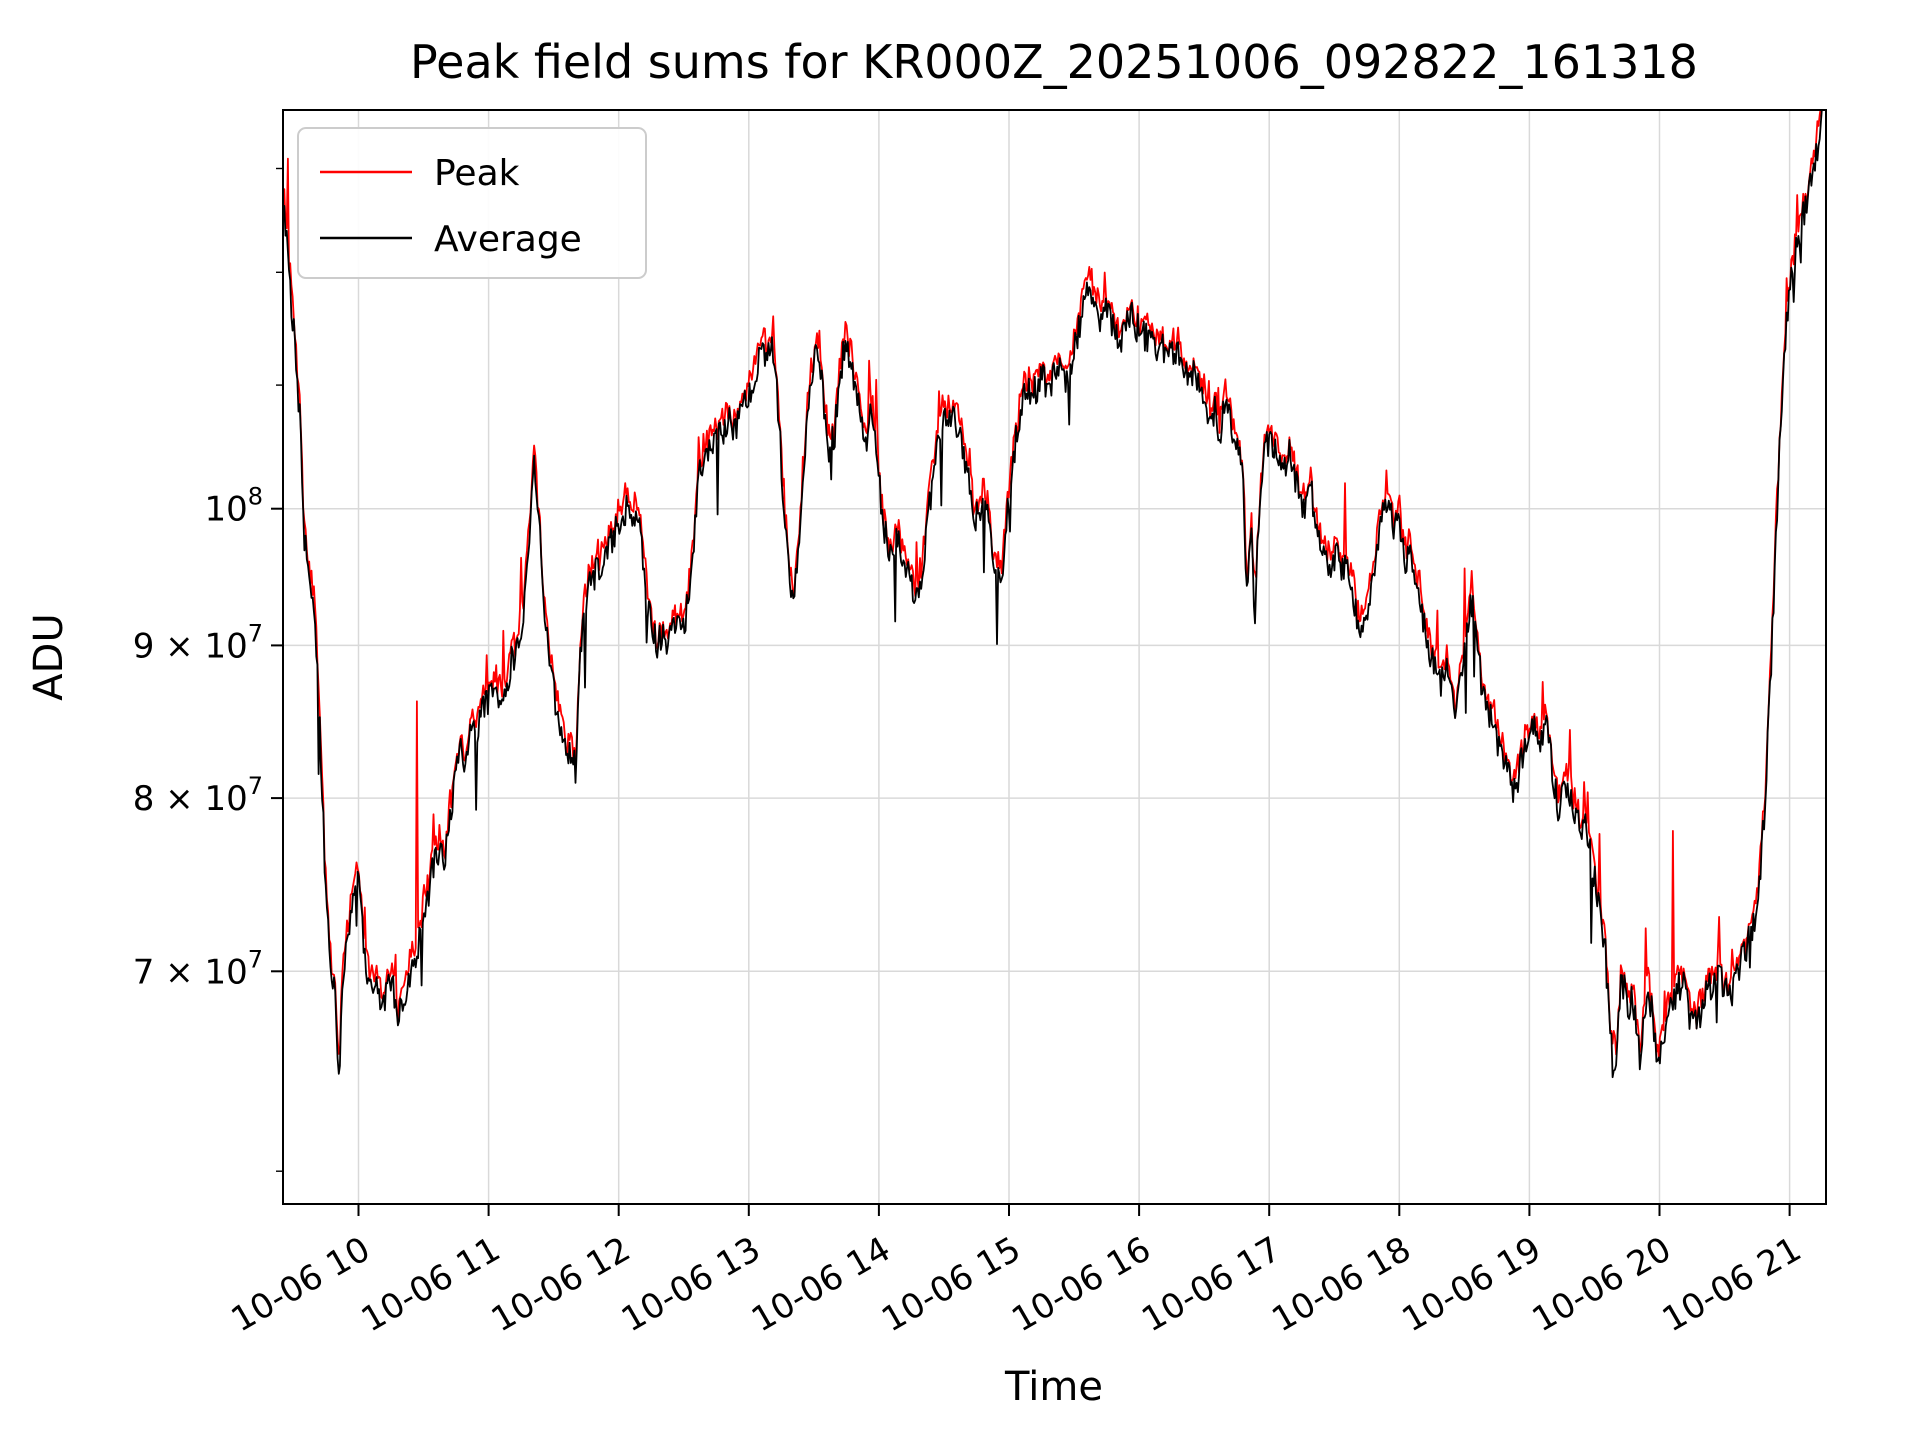 The image size is (1920, 1440). I want to click on x-tick-label: 10-06 15, so click(951, 1284).